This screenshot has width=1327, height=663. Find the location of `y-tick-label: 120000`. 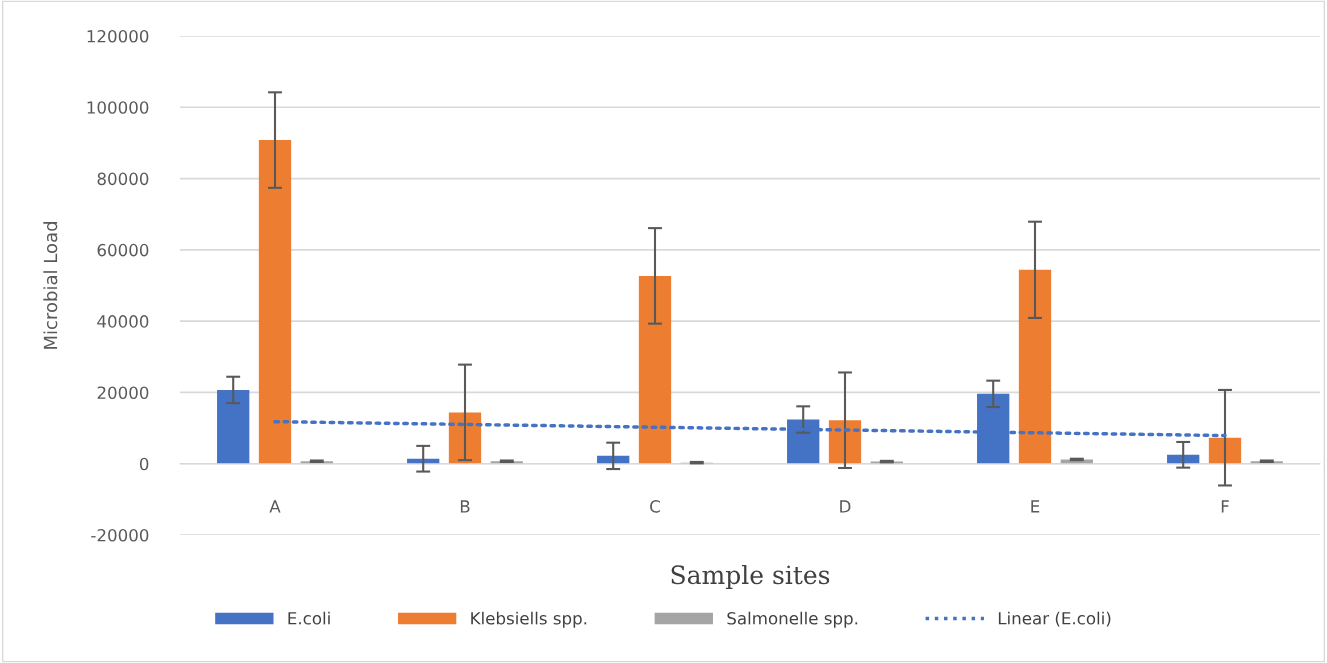

y-tick-label: 120000 is located at coordinates (118, 36).